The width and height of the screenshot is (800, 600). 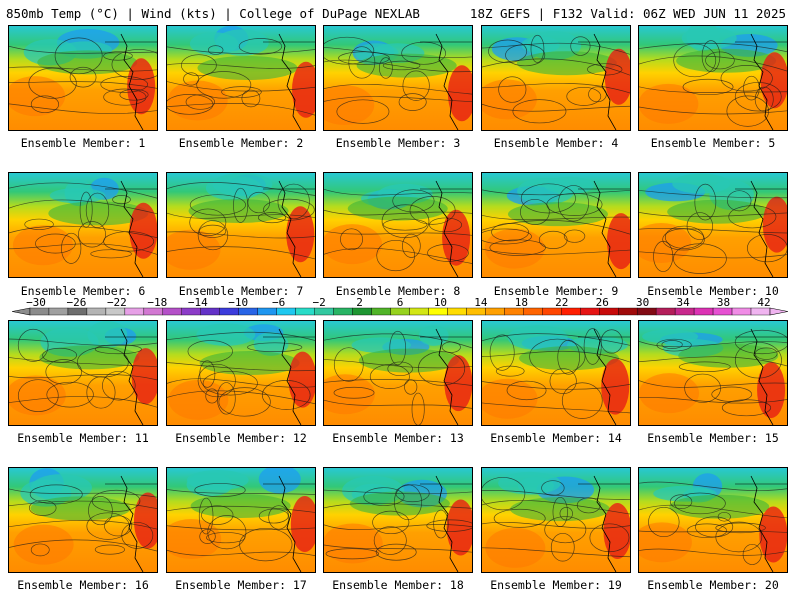 What do you see at coordinates (398, 585) in the screenshot?
I see `ensemble-member-caption: Ensemble Member: 18` at bounding box center [398, 585].